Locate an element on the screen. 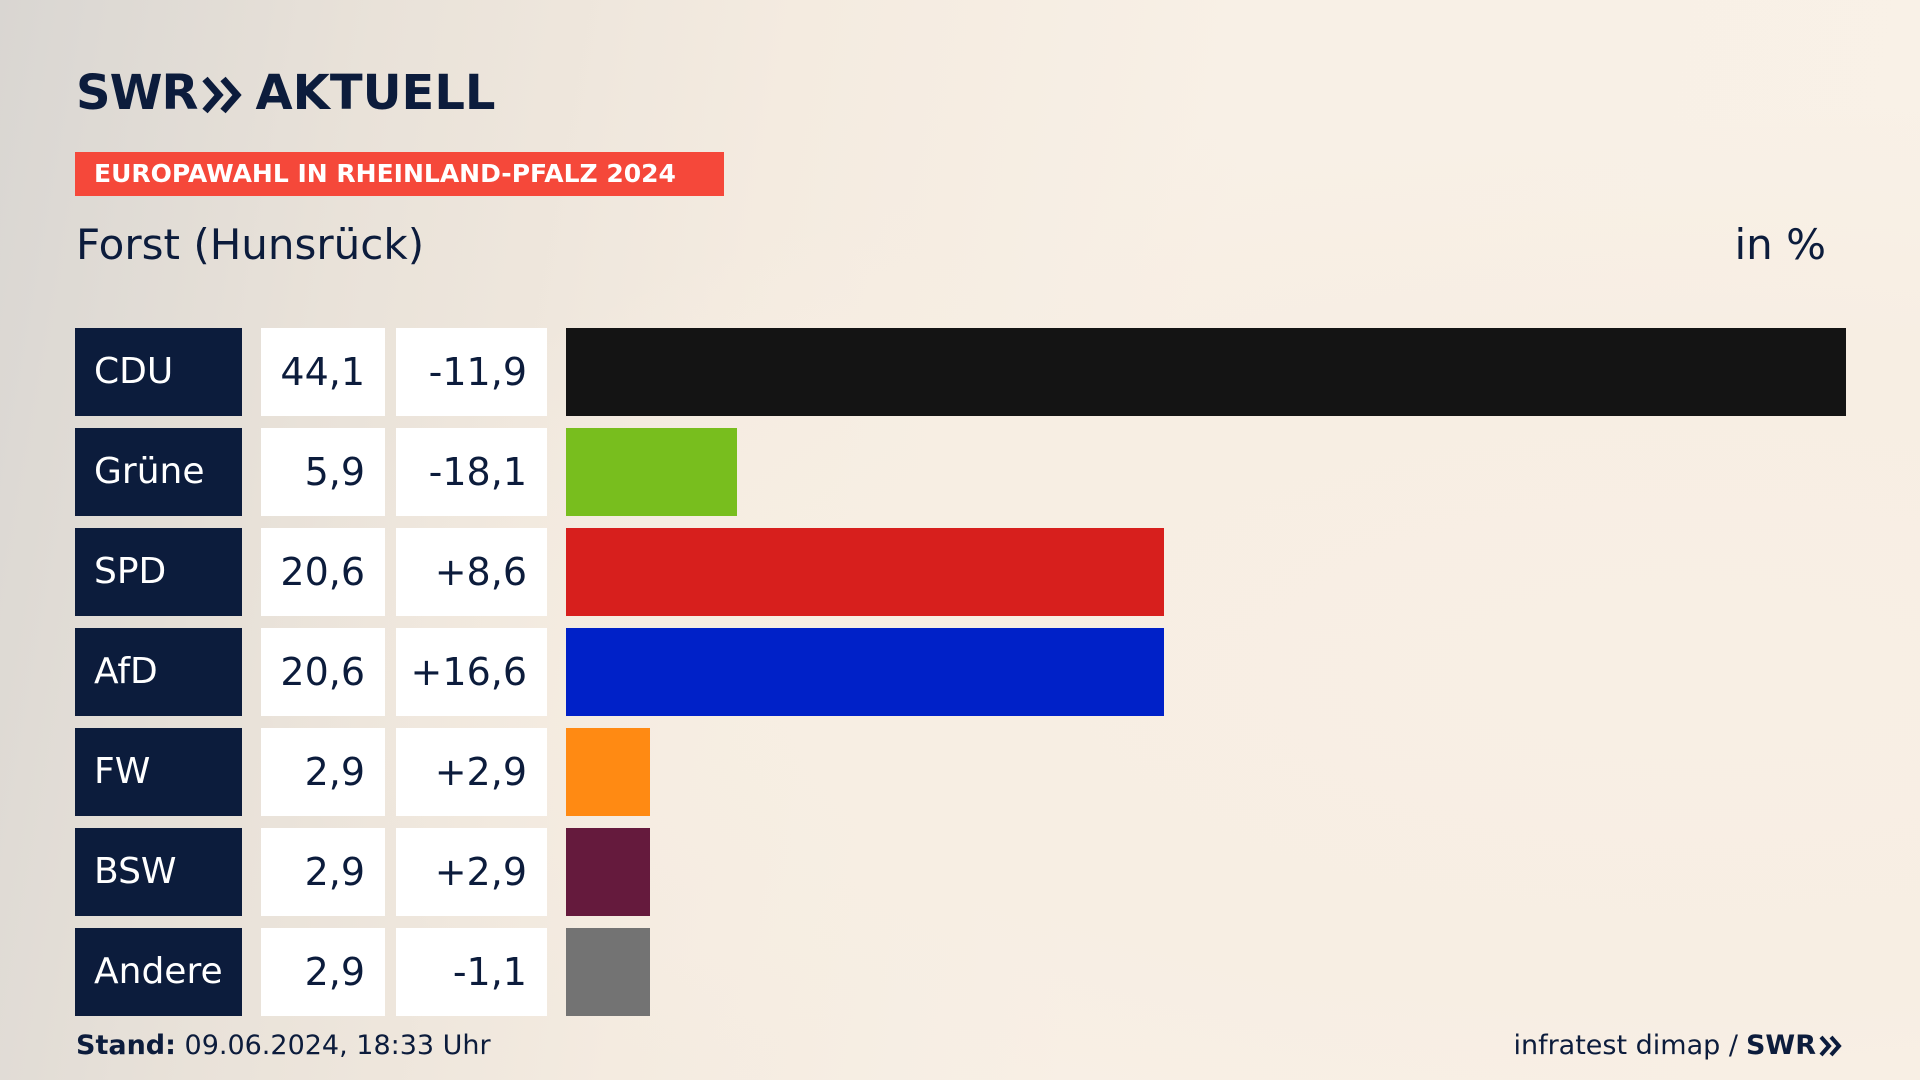 Image resolution: width=1920 pixels, height=1080 pixels. vote-share-label: 44,1 is located at coordinates (323, 372).